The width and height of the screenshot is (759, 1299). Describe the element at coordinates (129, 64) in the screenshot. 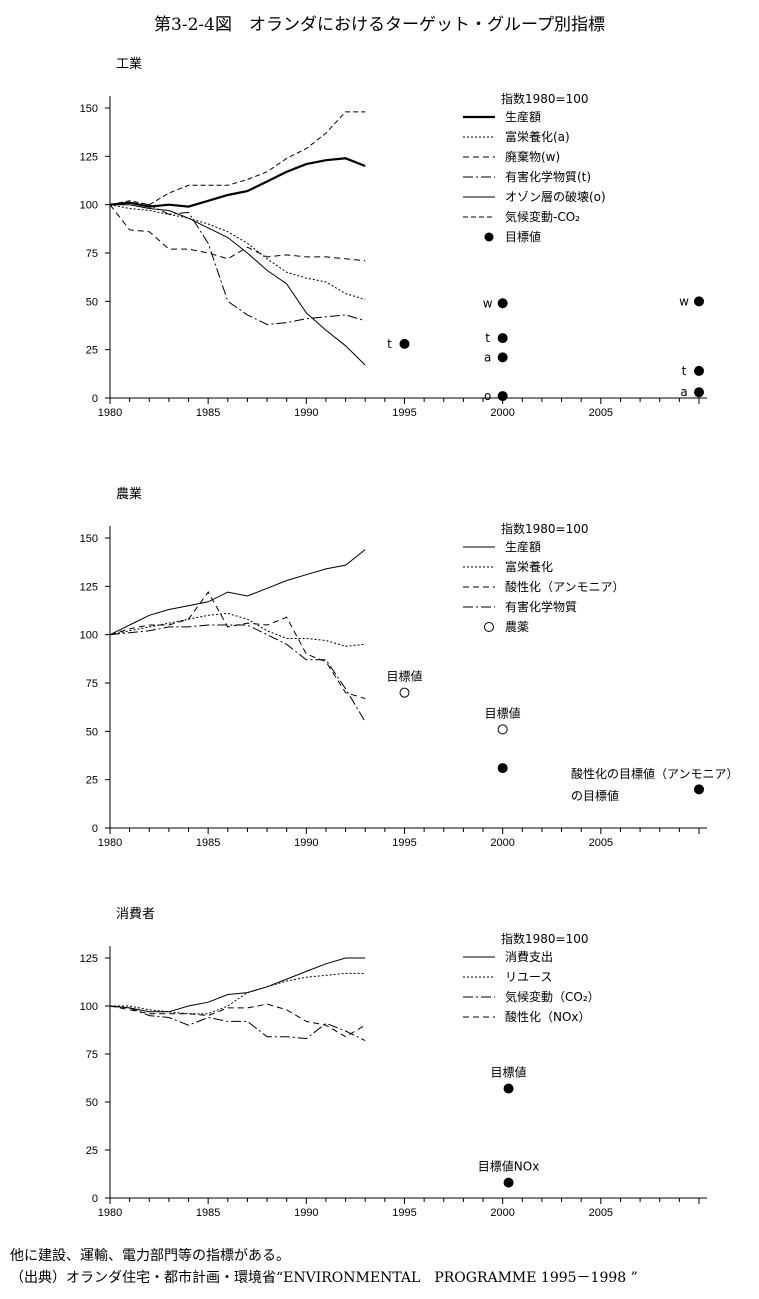

I see `panel-title: 工業` at that location.